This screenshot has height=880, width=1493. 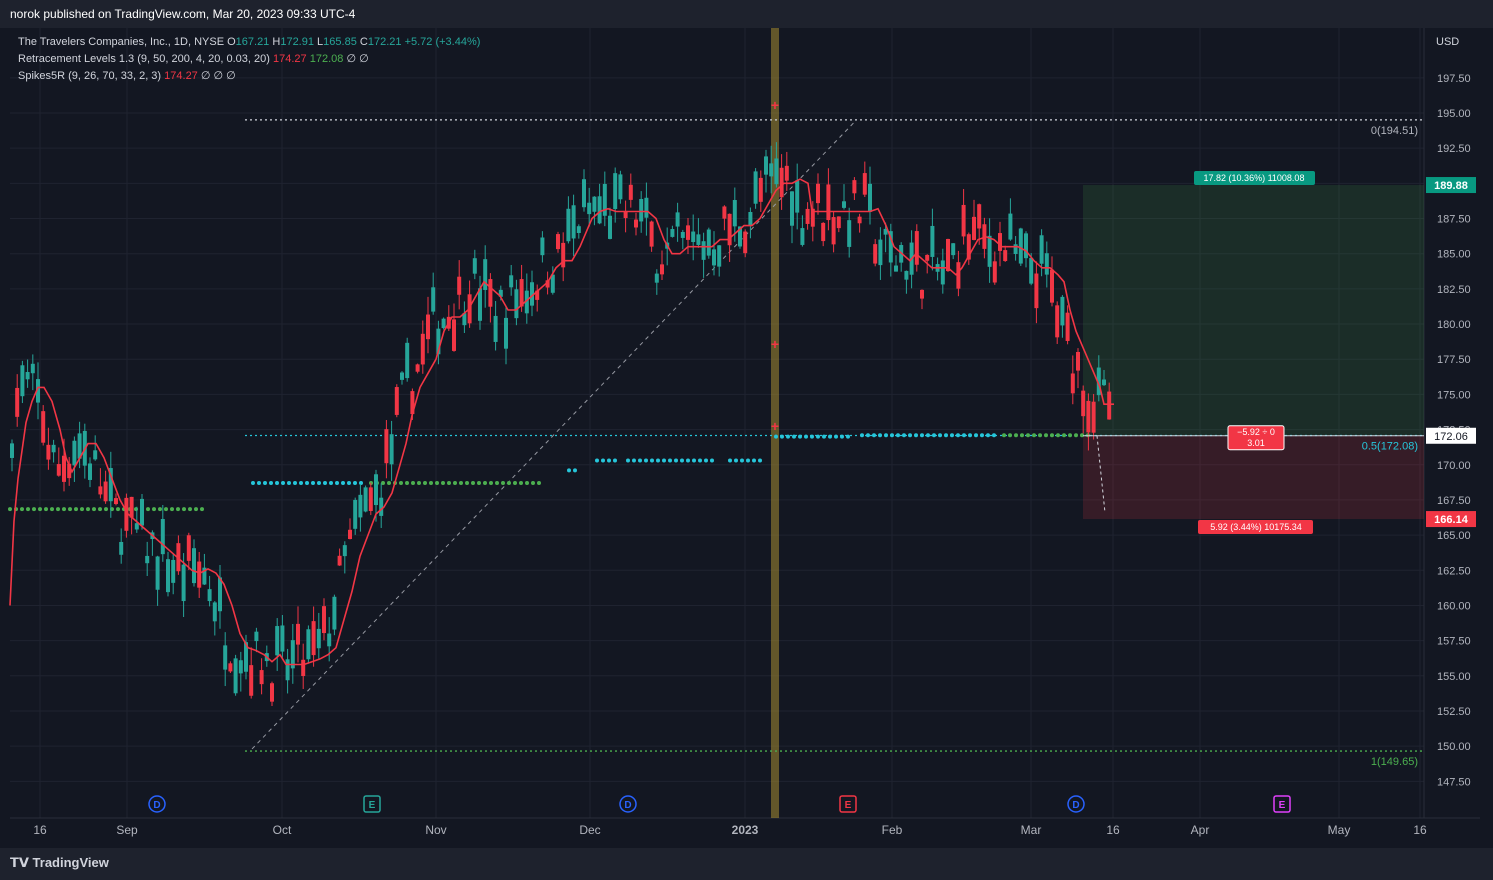 I want to click on tradingview-logo: 𝗧𝗩 TradingView, so click(x=59, y=863).